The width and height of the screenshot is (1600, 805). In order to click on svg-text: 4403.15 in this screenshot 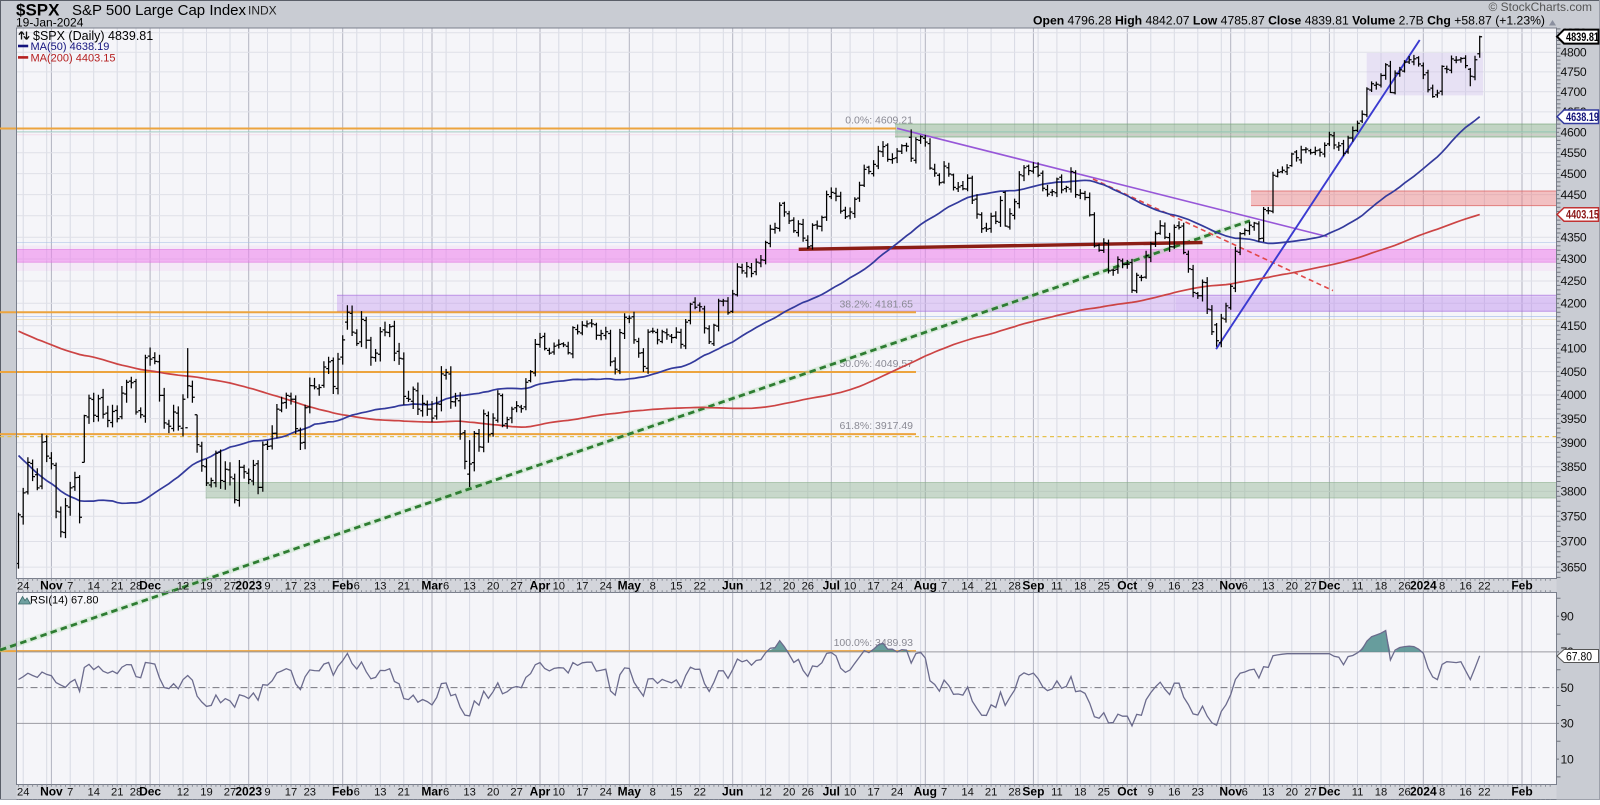, I will do `click(1582, 215)`.